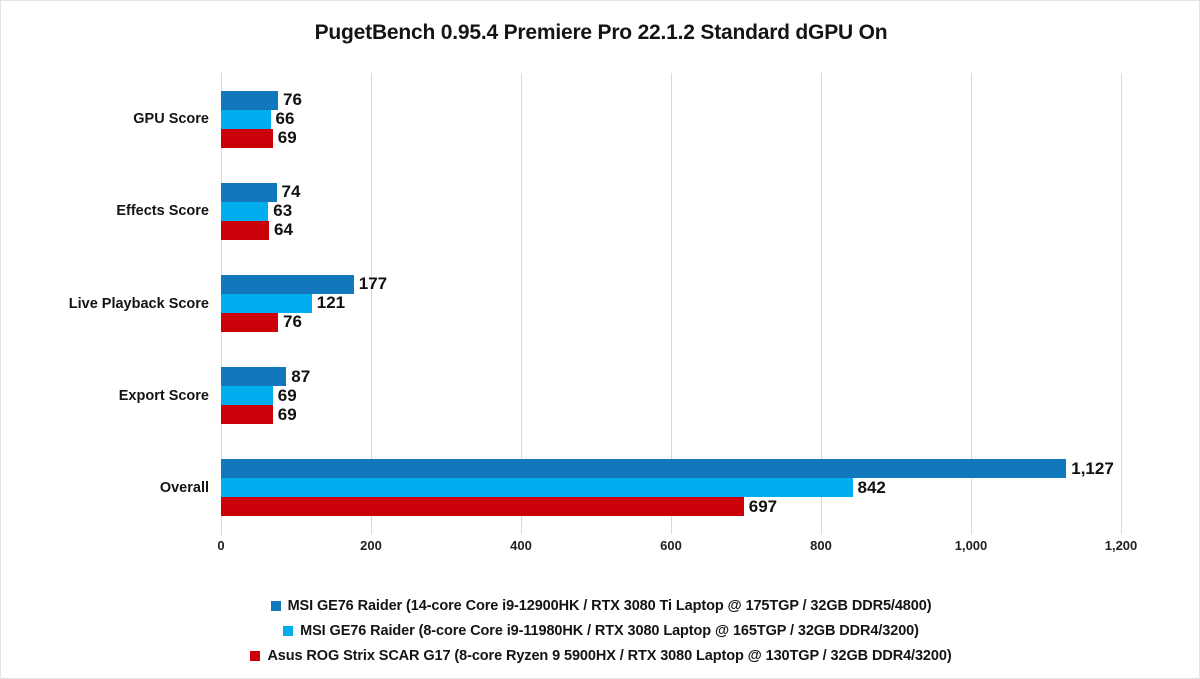  Describe the element at coordinates (763, 506) in the screenshot. I see `bar-value-label: 697` at that location.